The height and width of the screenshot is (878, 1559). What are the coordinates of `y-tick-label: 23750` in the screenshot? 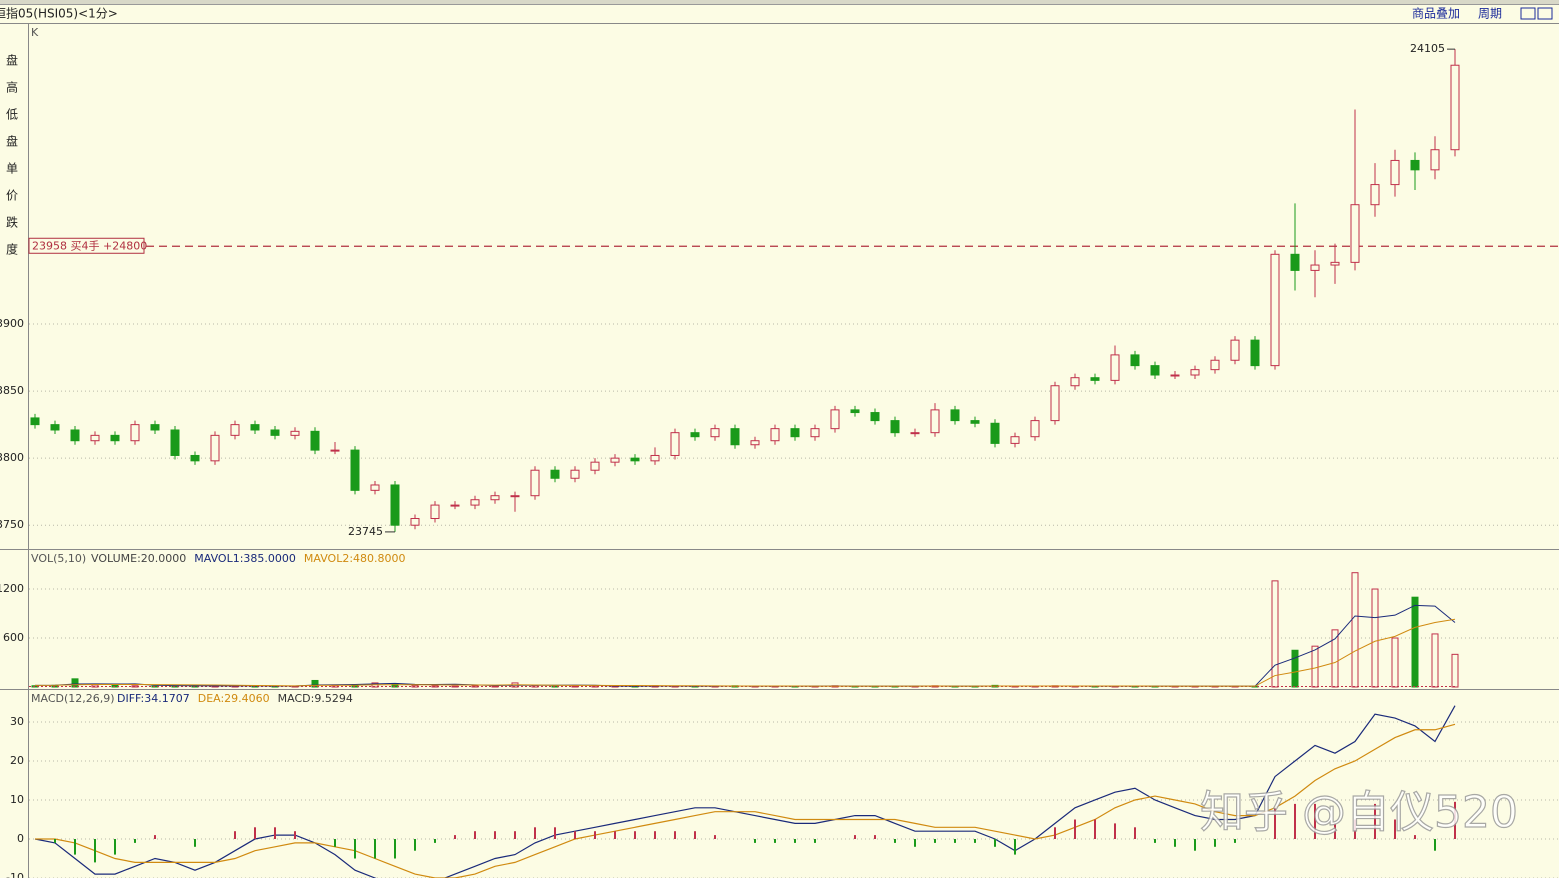 It's located at (12, 524).